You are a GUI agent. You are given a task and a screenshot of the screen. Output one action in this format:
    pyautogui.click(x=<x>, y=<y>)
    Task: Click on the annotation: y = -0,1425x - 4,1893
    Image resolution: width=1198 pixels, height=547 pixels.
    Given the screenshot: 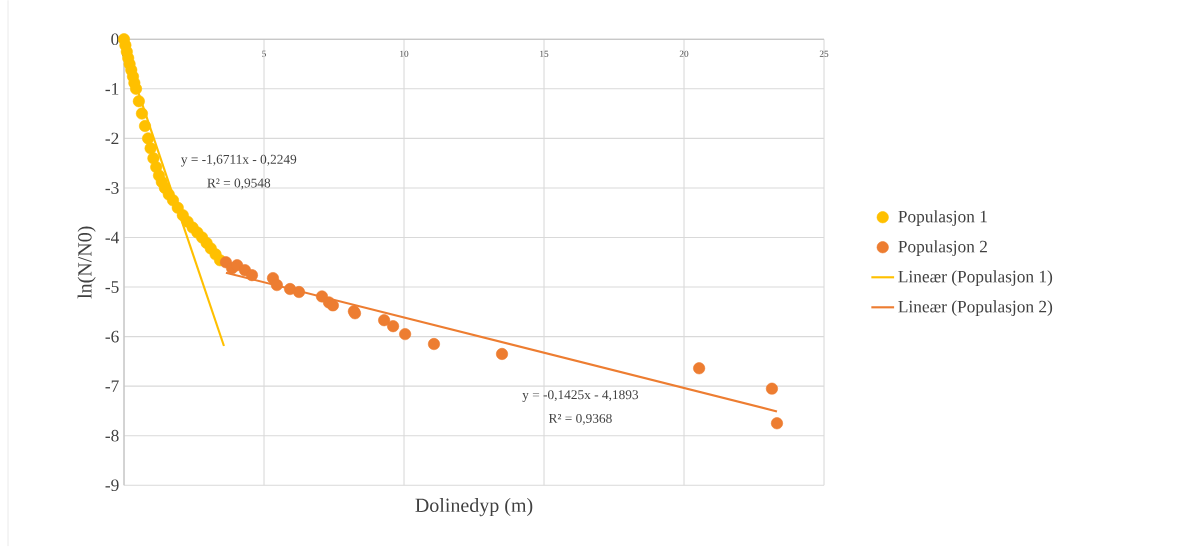 What is the action you would take?
    pyautogui.click(x=580, y=396)
    